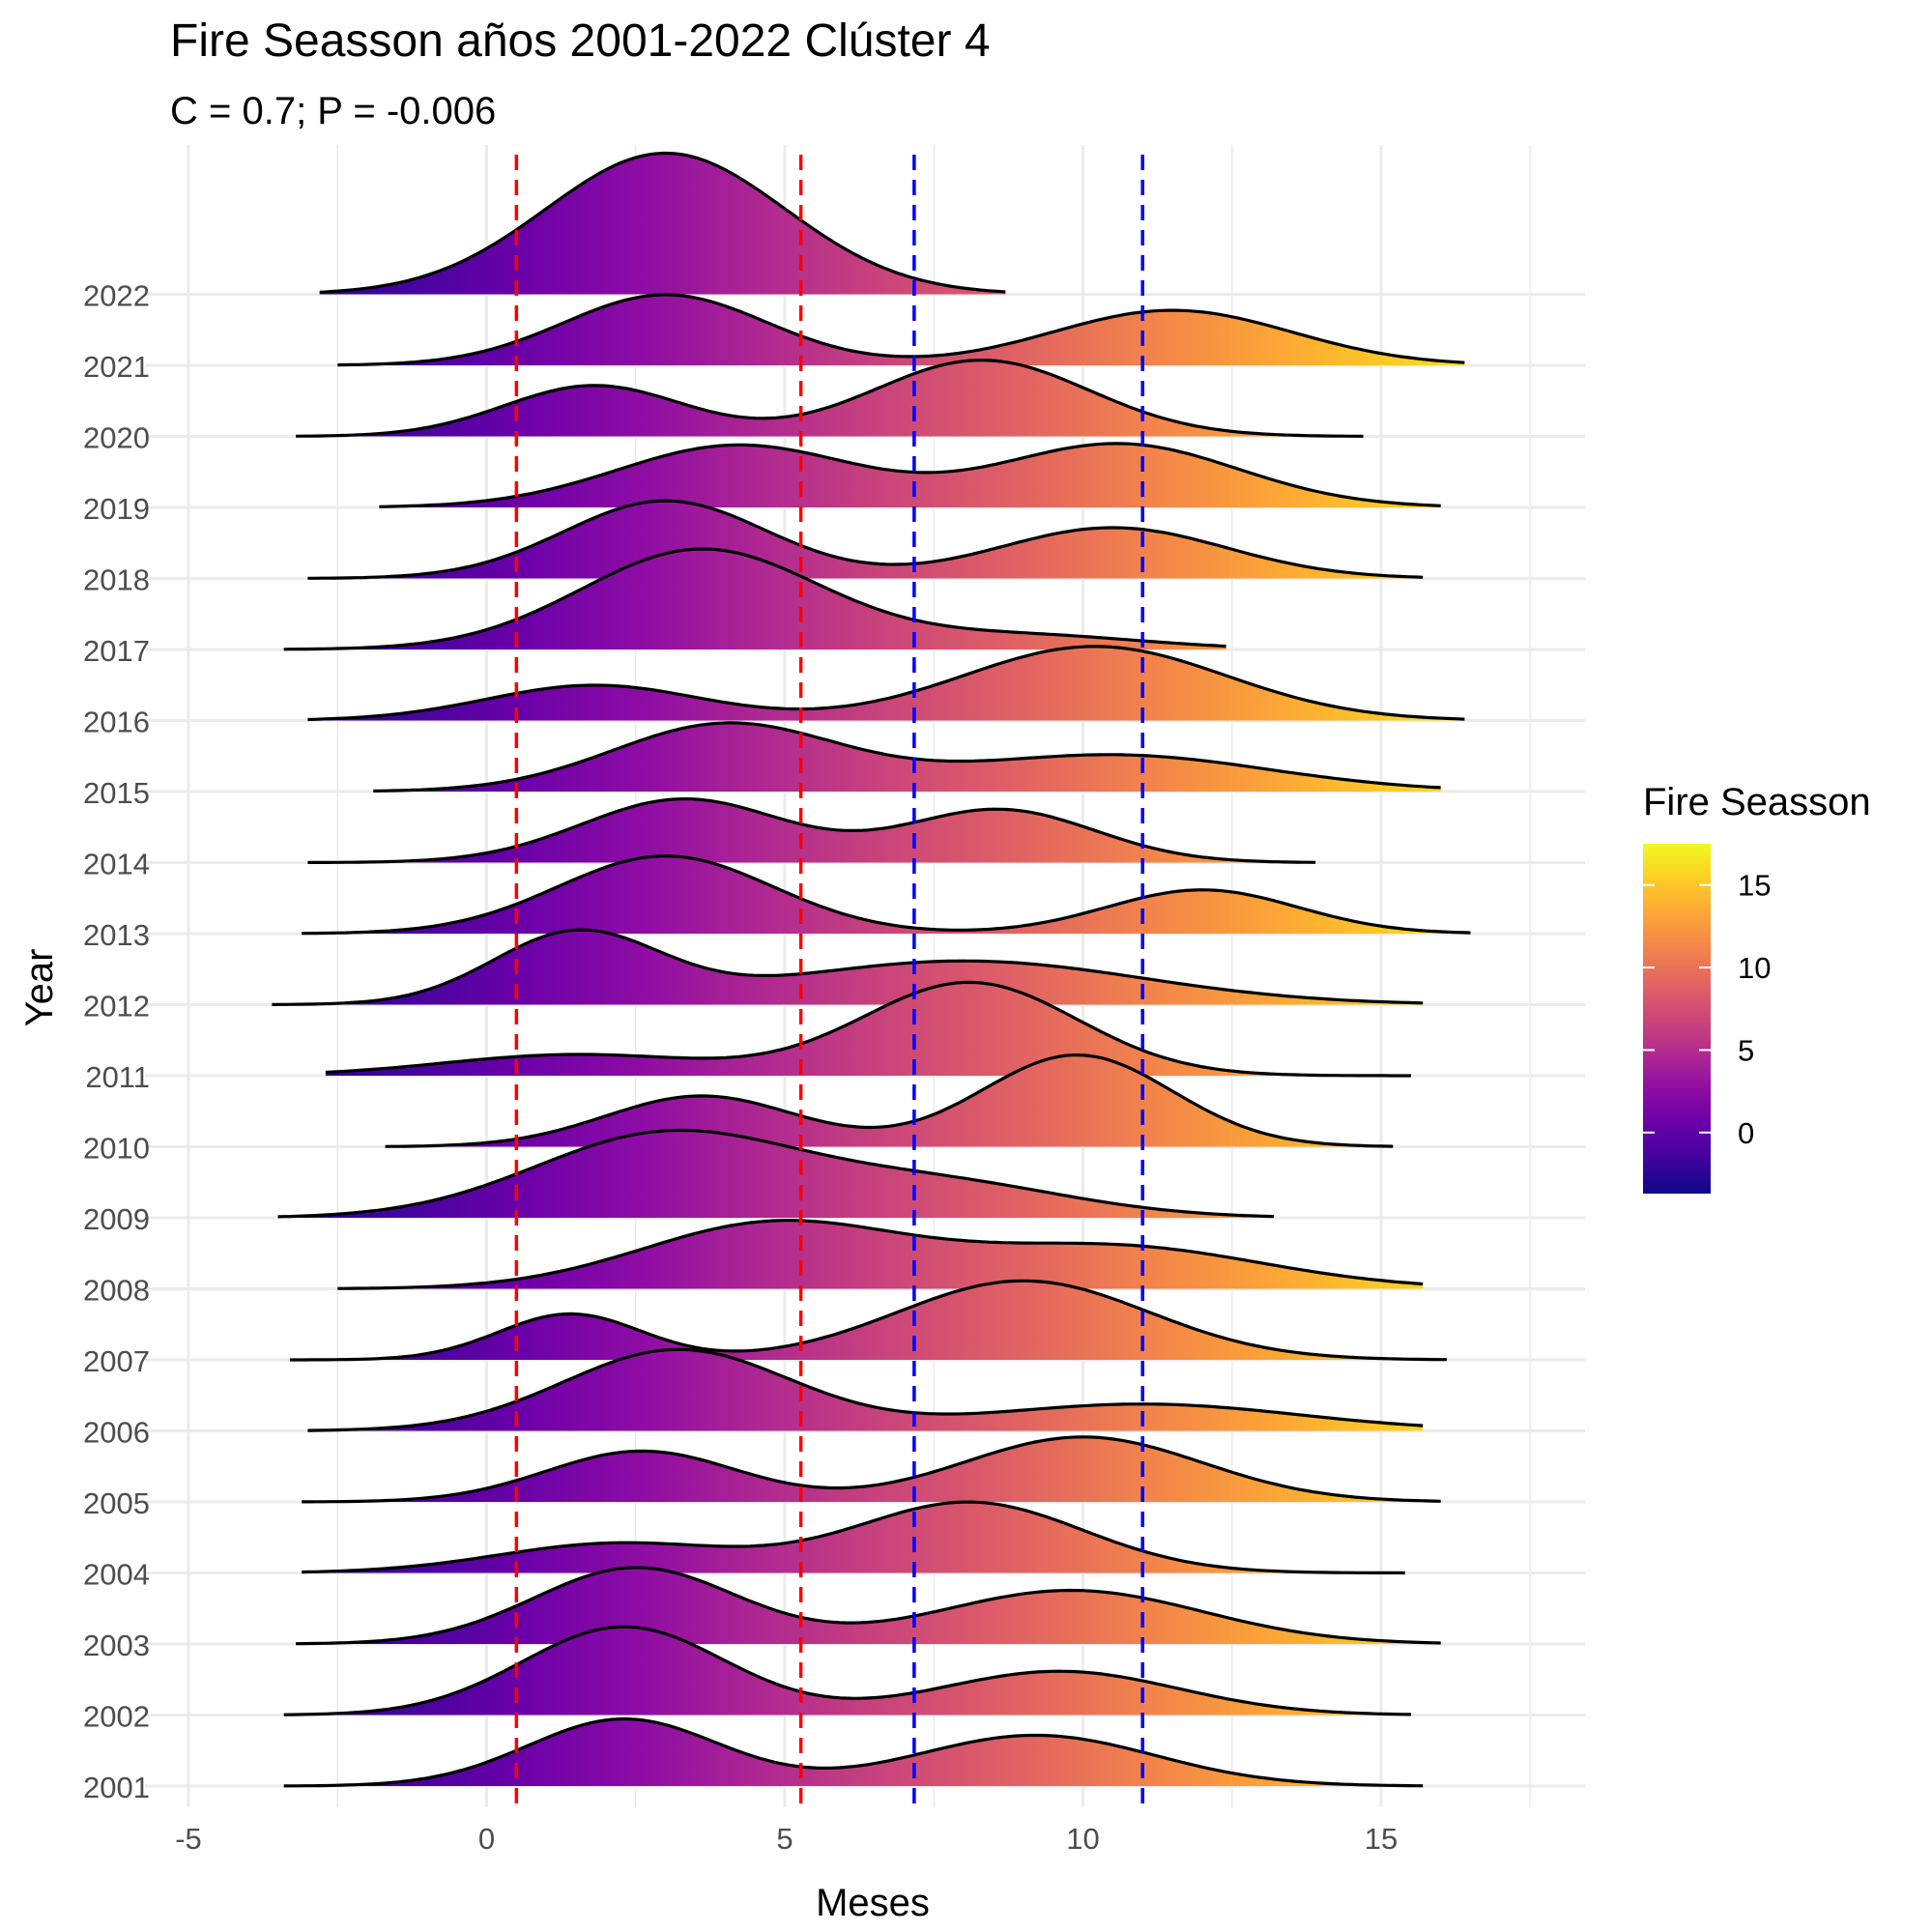 The image size is (1932, 1932). Describe the element at coordinates (116, 1361) in the screenshot. I see `y-tick-label-2007: 2007` at that location.